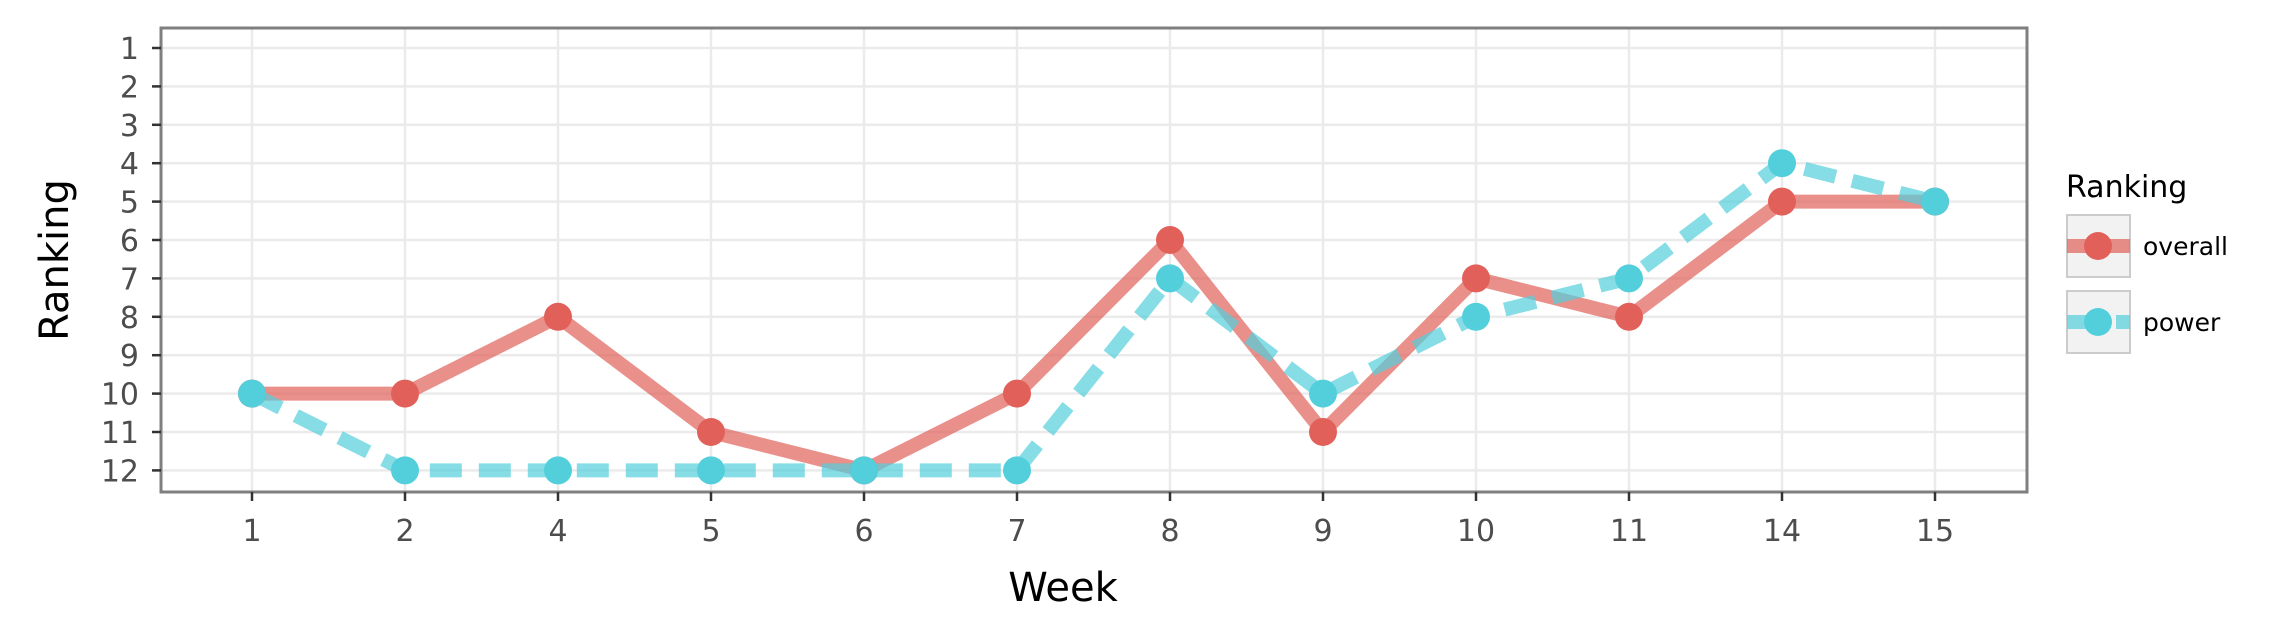 This screenshot has width=2276, height=641. I want to click on x-tick-label: 4, so click(557, 531).